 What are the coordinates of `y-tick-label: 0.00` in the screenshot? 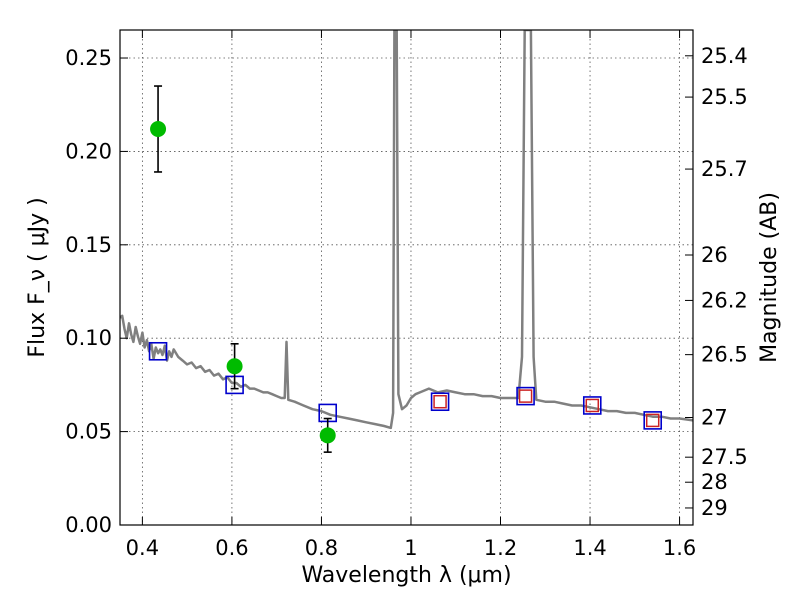 It's located at (88, 525).